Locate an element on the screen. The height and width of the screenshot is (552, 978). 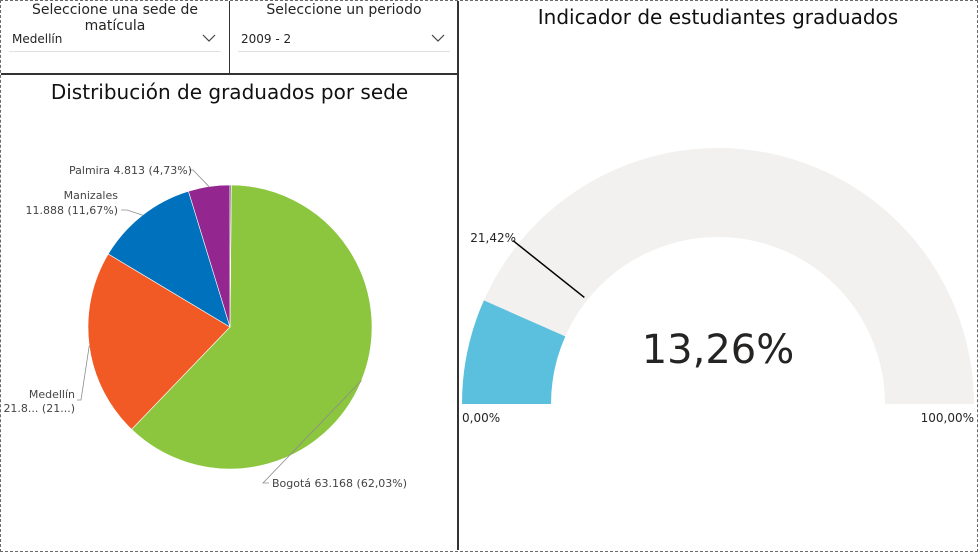
pie-data-label: Manizales is located at coordinates (91, 195).